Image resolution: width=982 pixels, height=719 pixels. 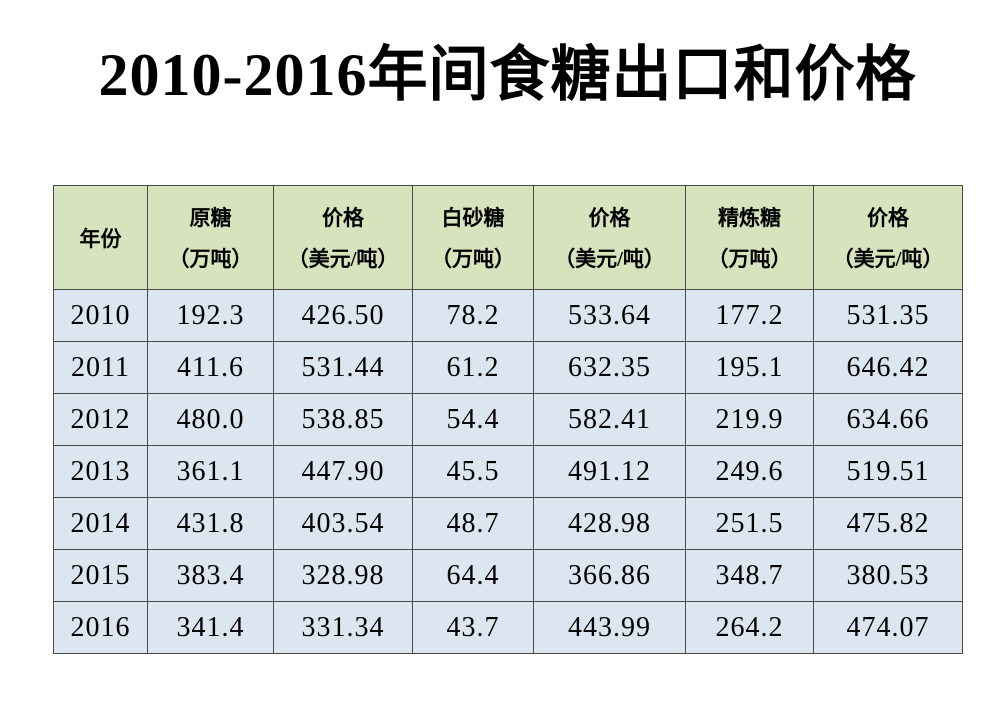 I want to click on year-cell: 2014, so click(x=100, y=523).